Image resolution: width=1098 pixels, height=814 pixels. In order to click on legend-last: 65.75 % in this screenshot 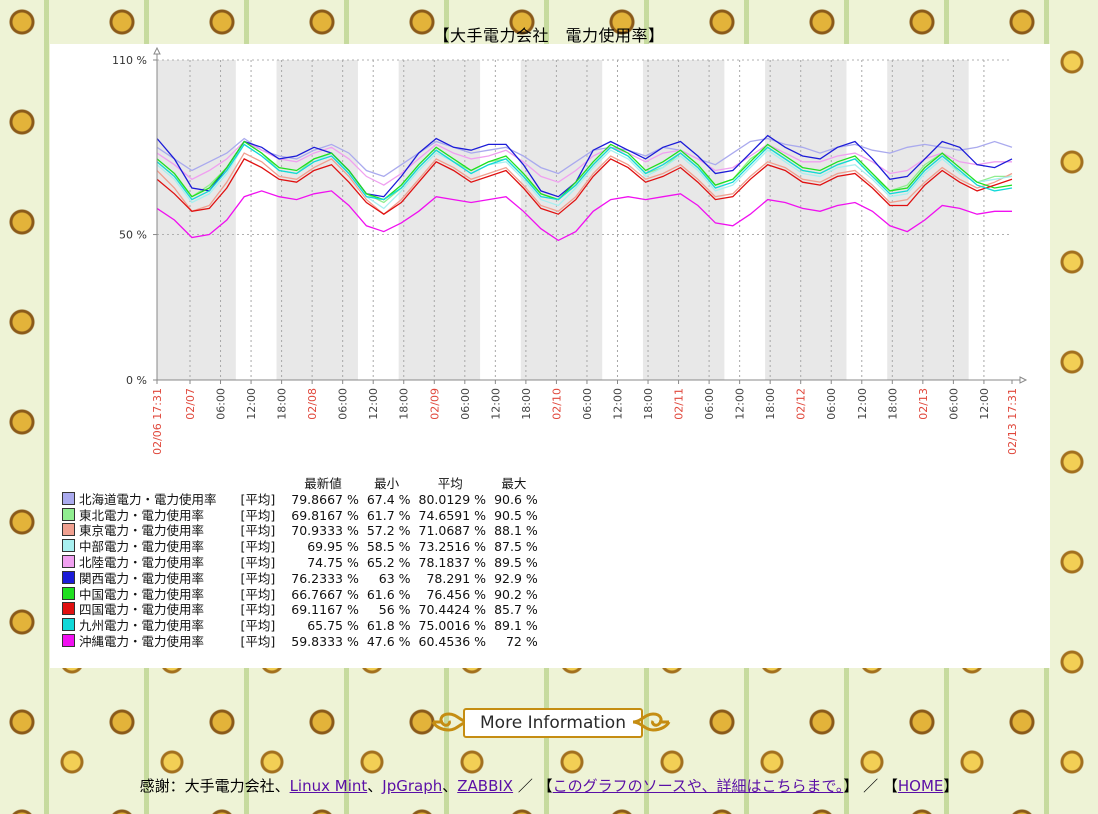, I will do `click(333, 626)`.